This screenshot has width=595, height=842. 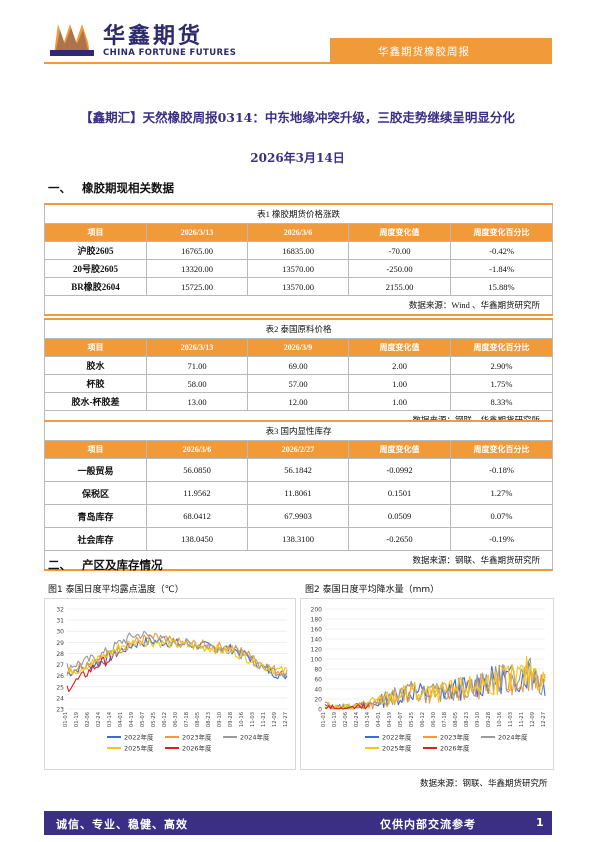 I want to click on column-header: 周度变化值, so click(x=399, y=347).